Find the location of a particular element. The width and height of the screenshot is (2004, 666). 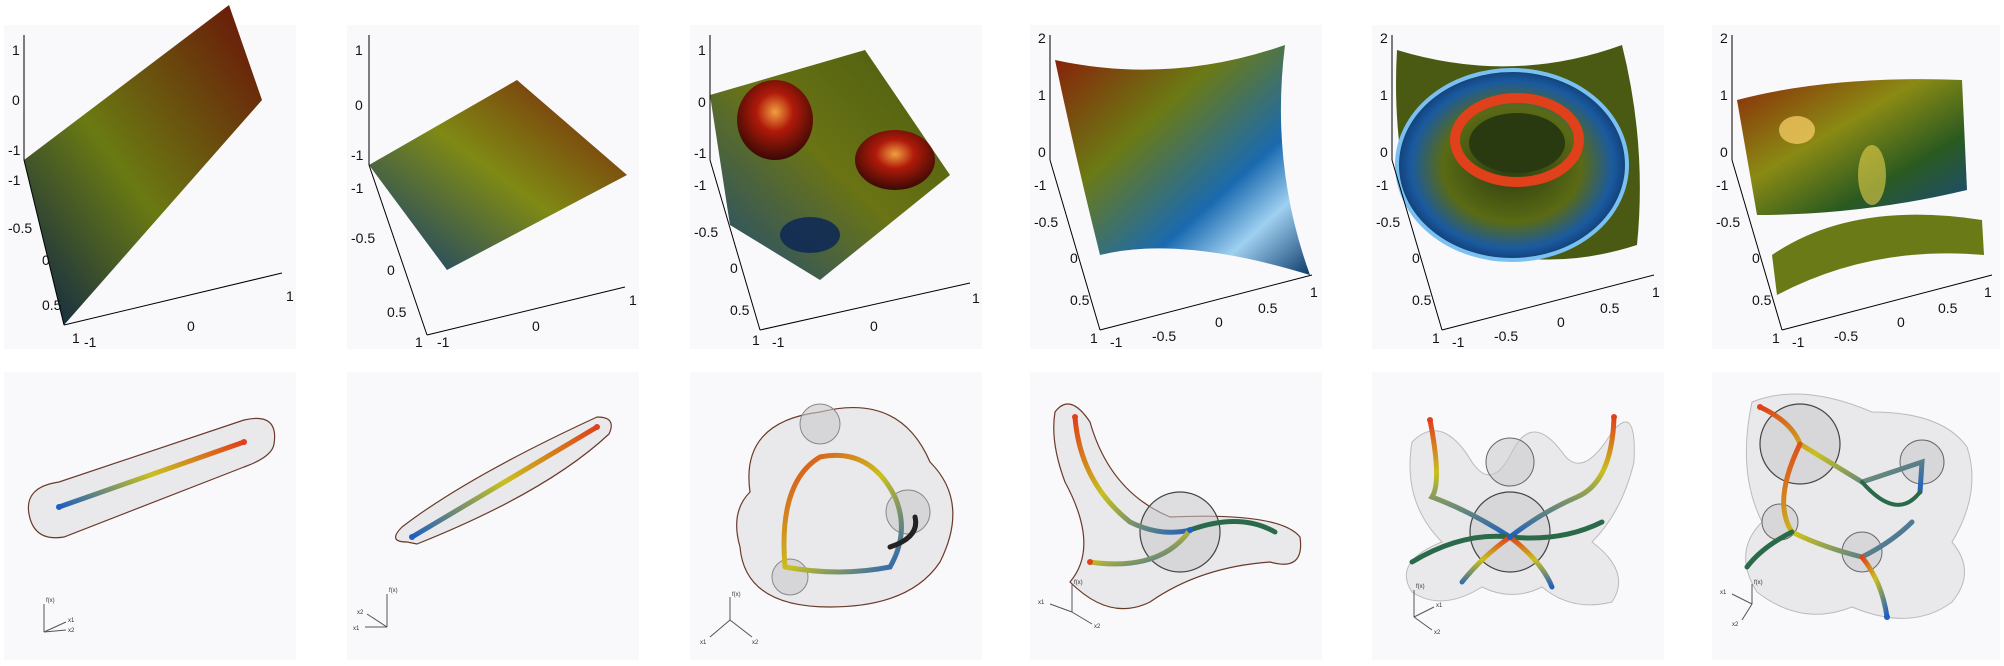

surface-plot-2: 1 0 -1 -1 -0.5 0 0.5 1 -1 0 1 is located at coordinates (493, 187).